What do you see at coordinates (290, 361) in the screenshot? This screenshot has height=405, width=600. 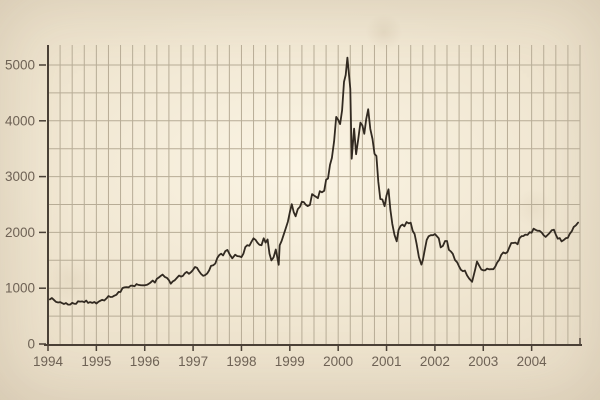 I see `x-tick-label-1999: 1999` at bounding box center [290, 361].